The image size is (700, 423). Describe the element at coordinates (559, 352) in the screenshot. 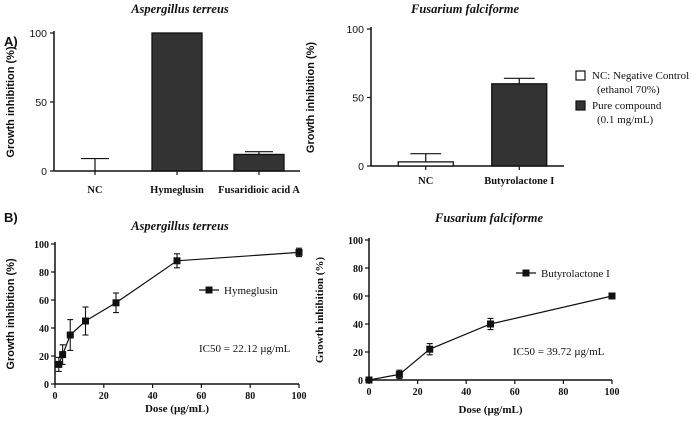

I see `ic50-annotation: IC50 = 39.72 µg/mL` at that location.